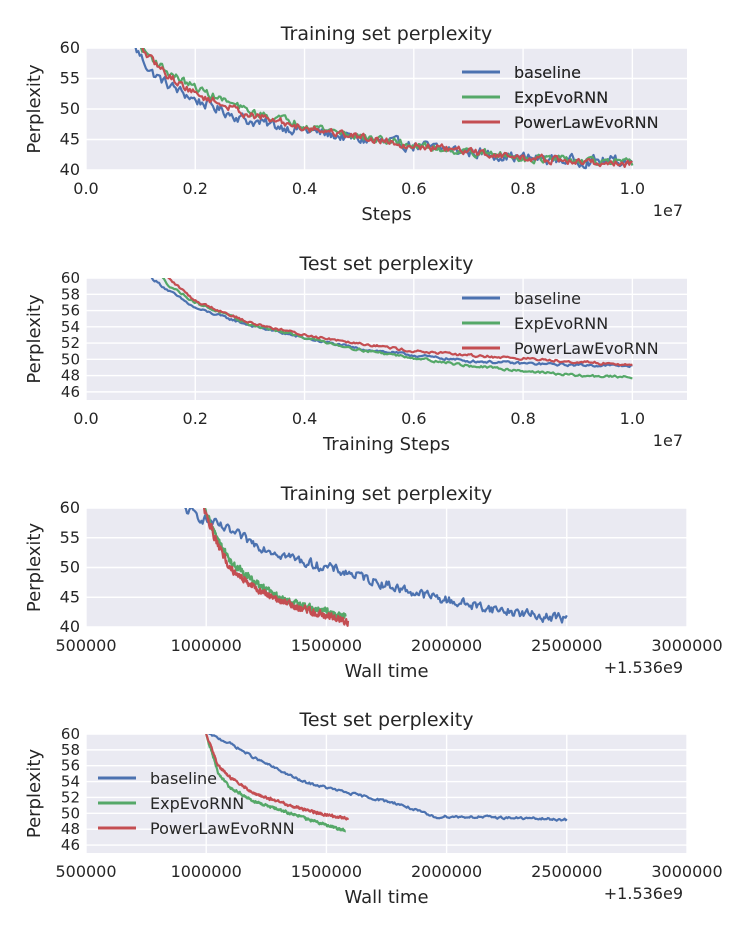  I want to click on plot-background, so click(386, 793).